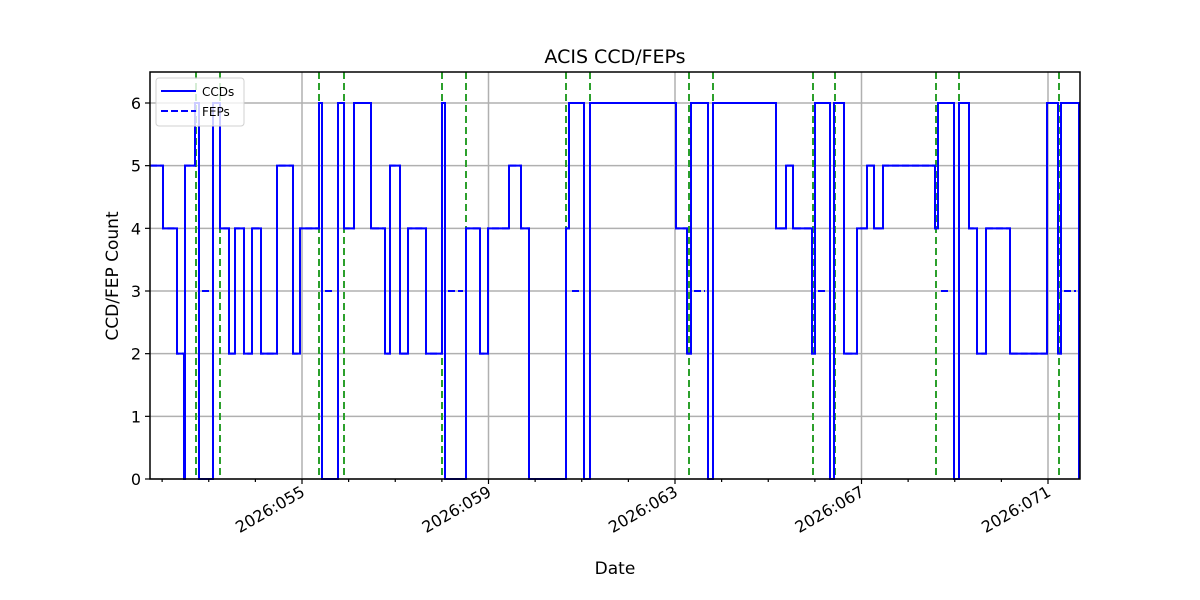 This screenshot has width=1200, height=600. I want to click on x-tick-label: 2026:067, so click(830, 509).